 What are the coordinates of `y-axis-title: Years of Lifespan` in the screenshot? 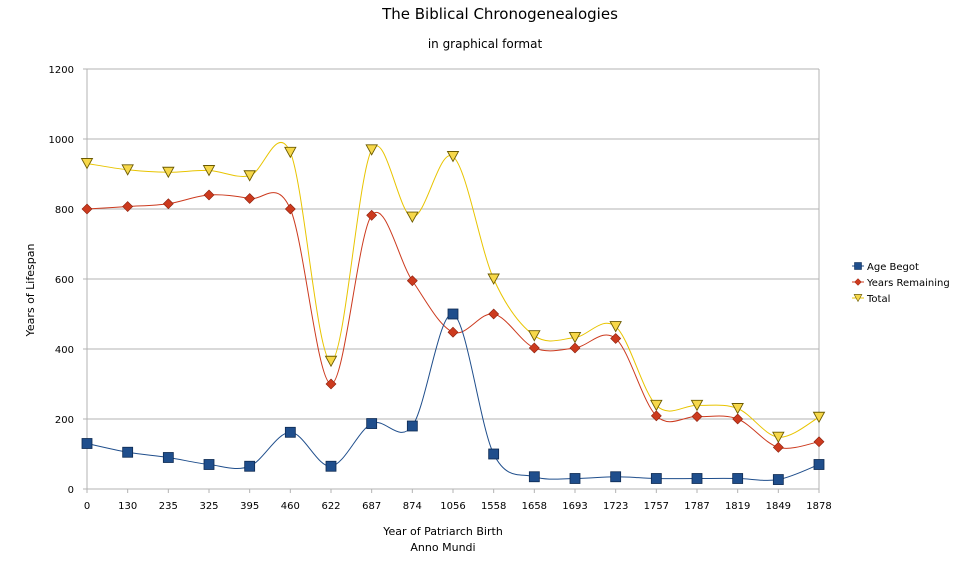 It's located at (30, 291).